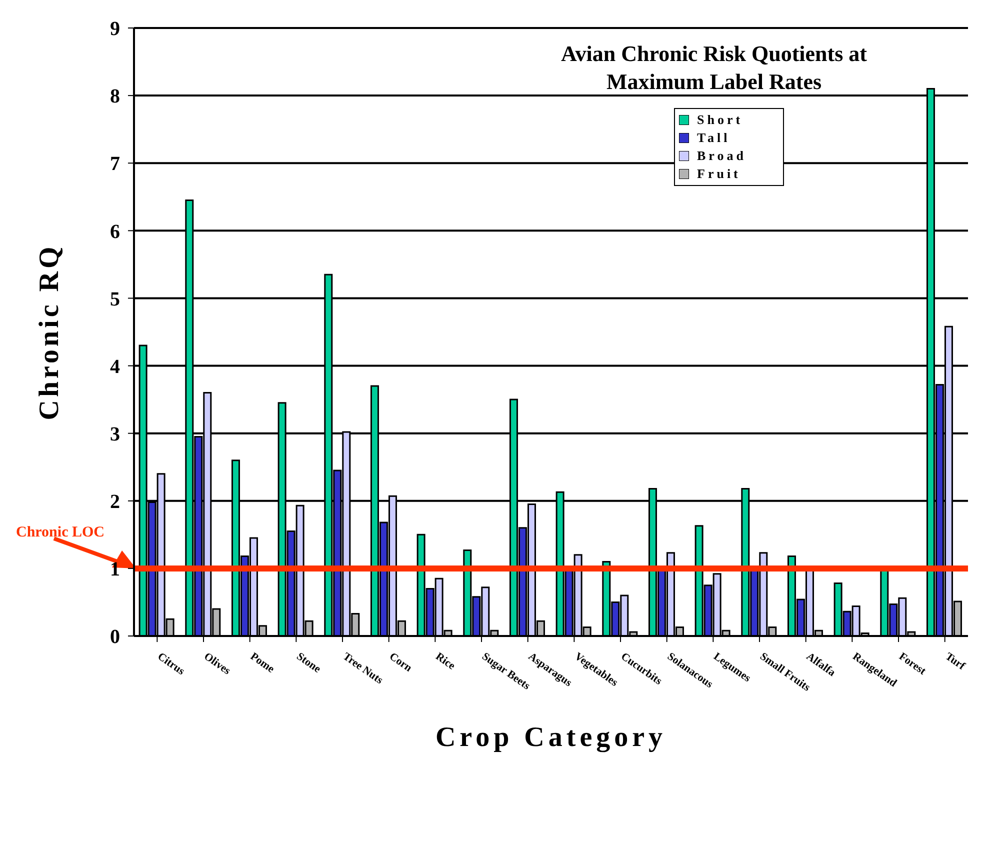 The height and width of the screenshot is (852, 982). What do you see at coordinates (955, 661) in the screenshot?
I see `x-tick-label: Turf` at bounding box center [955, 661].